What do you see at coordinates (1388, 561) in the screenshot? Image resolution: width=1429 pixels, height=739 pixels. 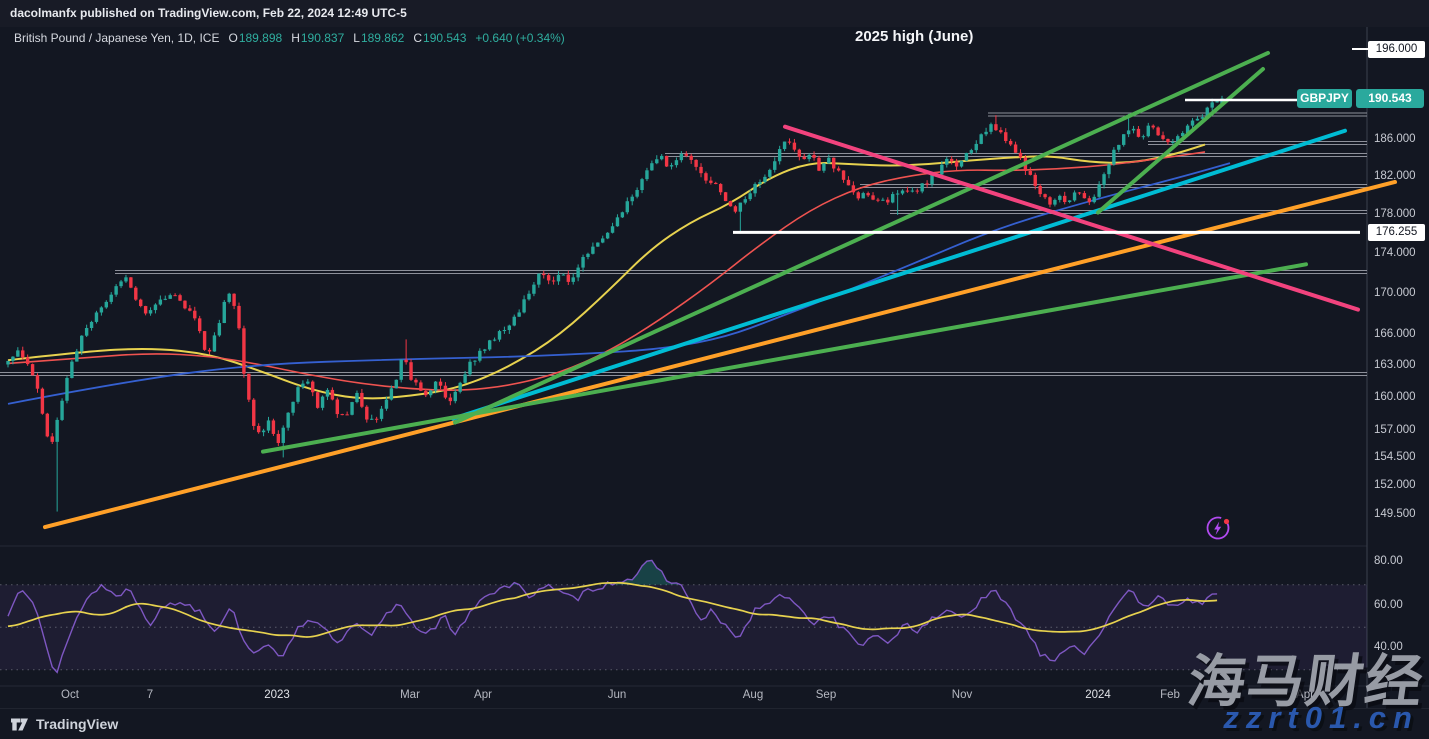 I see `rsi-scale-label: 80.00` at bounding box center [1388, 561].